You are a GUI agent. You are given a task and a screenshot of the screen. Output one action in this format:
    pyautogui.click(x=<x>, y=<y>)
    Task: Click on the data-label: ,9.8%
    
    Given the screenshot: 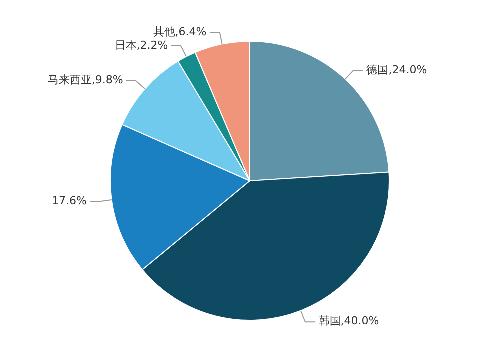 What is the action you would take?
    pyautogui.click(x=108, y=80)
    